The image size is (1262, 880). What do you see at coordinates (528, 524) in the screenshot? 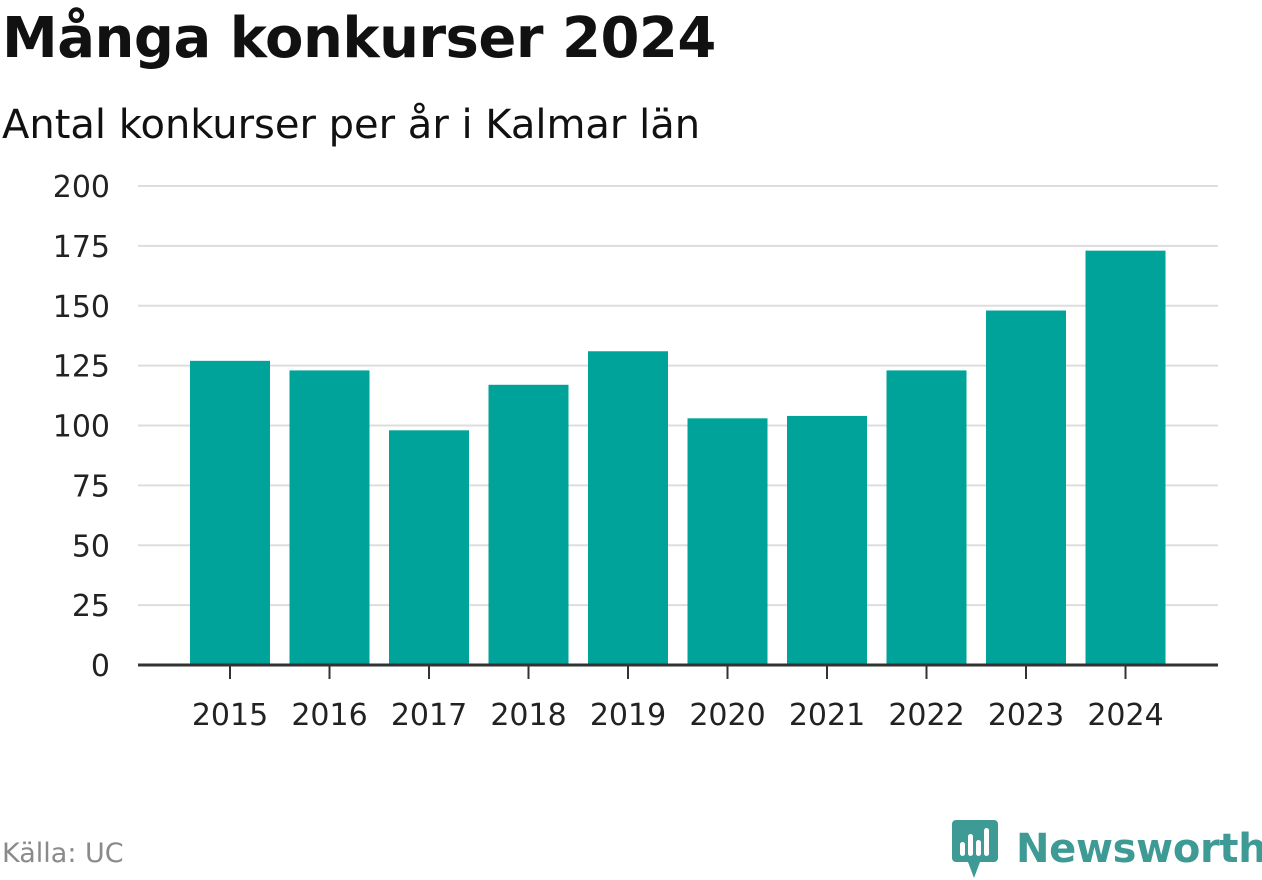
I see `bar-2018` at bounding box center [528, 524].